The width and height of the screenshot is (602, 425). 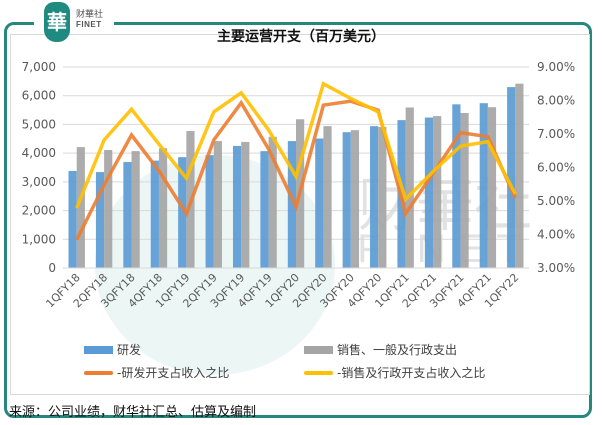 I want to click on y-left-tick-label: 2,000, so click(x=39, y=211).